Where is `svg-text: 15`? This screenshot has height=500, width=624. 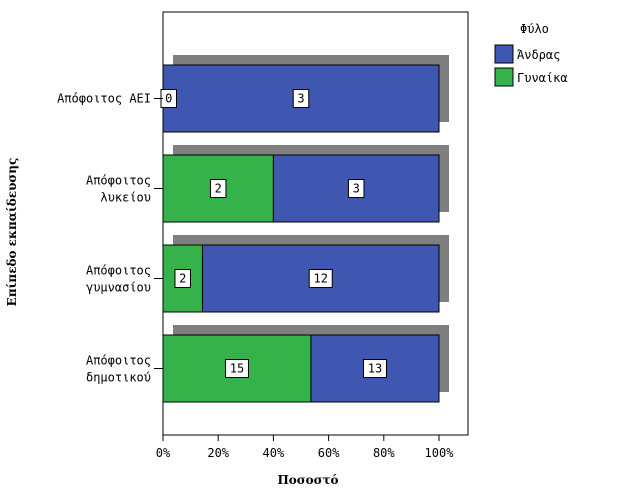
svg-text: 15 is located at coordinates (237, 369).